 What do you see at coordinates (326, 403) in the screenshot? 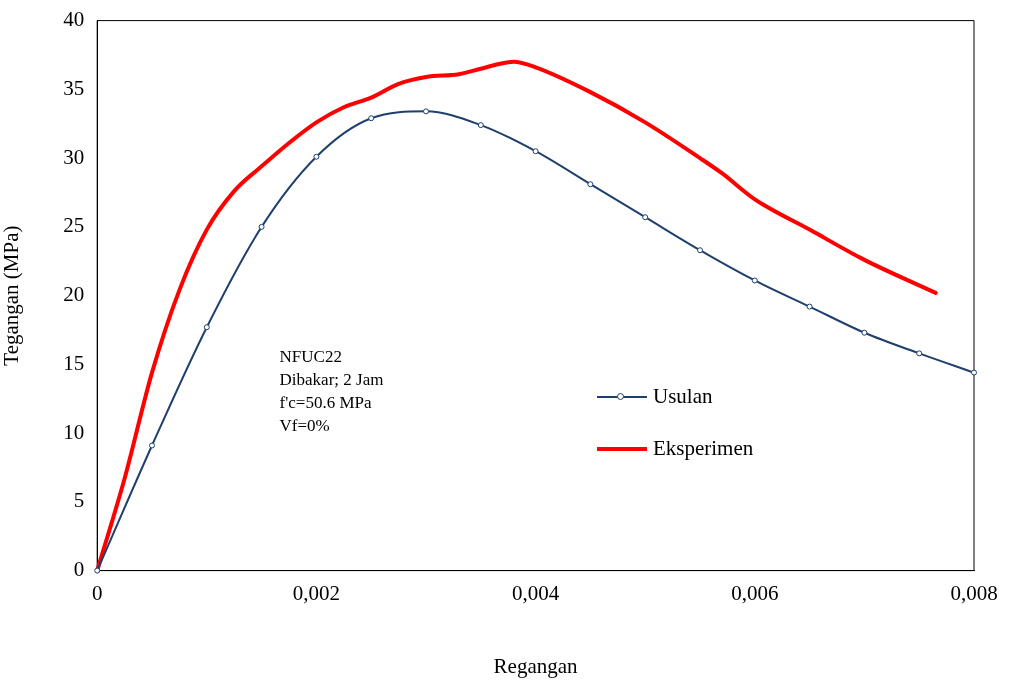
I see `annotation: f'c=50.6 MPa` at bounding box center [326, 403].